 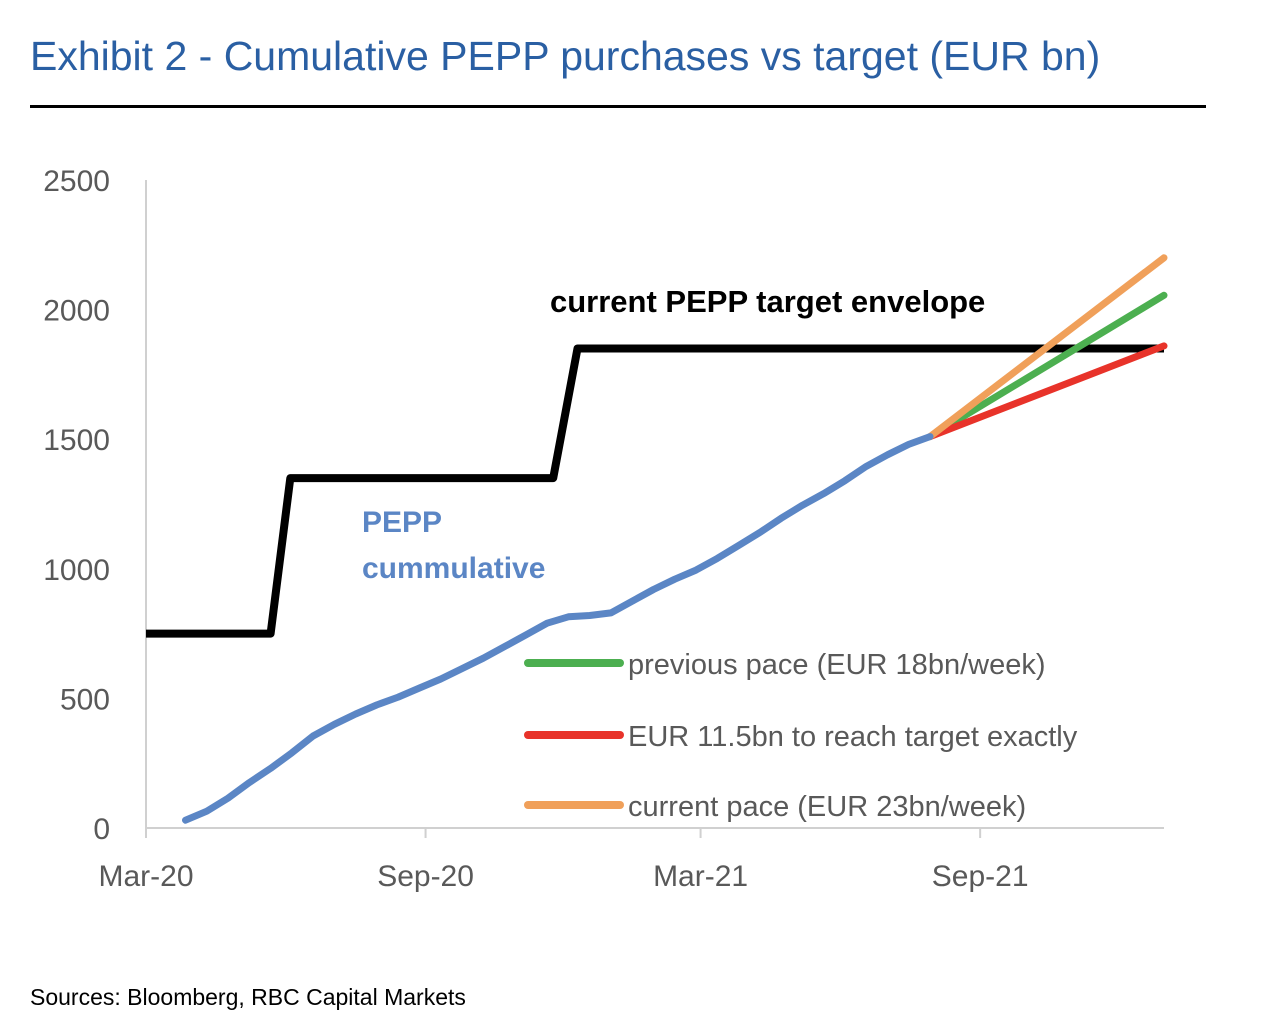 I want to click on legend-label: previous pace (EUR 18bn/week), so click(x=836, y=665).